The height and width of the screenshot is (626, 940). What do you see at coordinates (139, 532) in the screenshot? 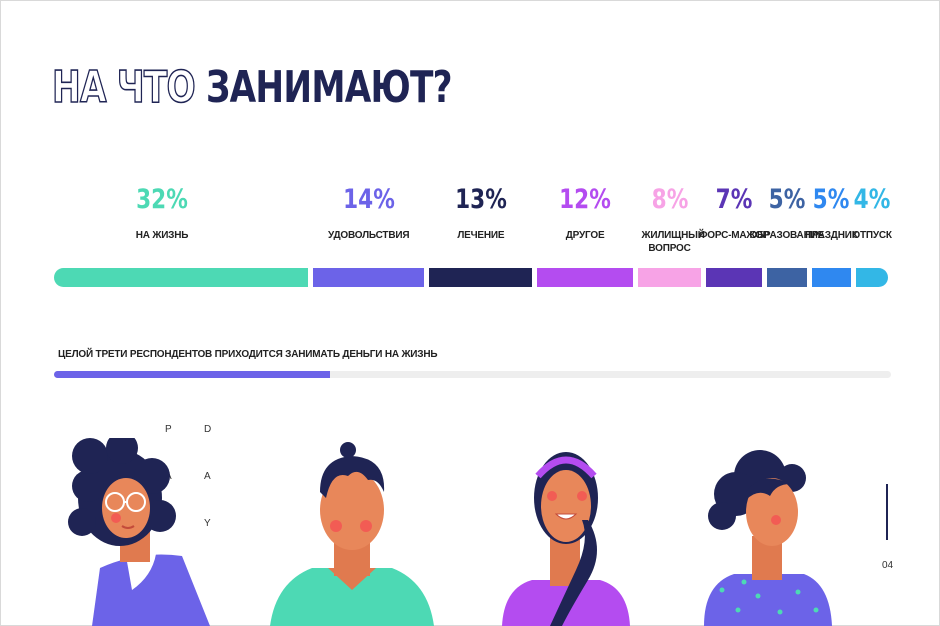
I see `person-illustration-woman-glasses` at bounding box center [139, 532].